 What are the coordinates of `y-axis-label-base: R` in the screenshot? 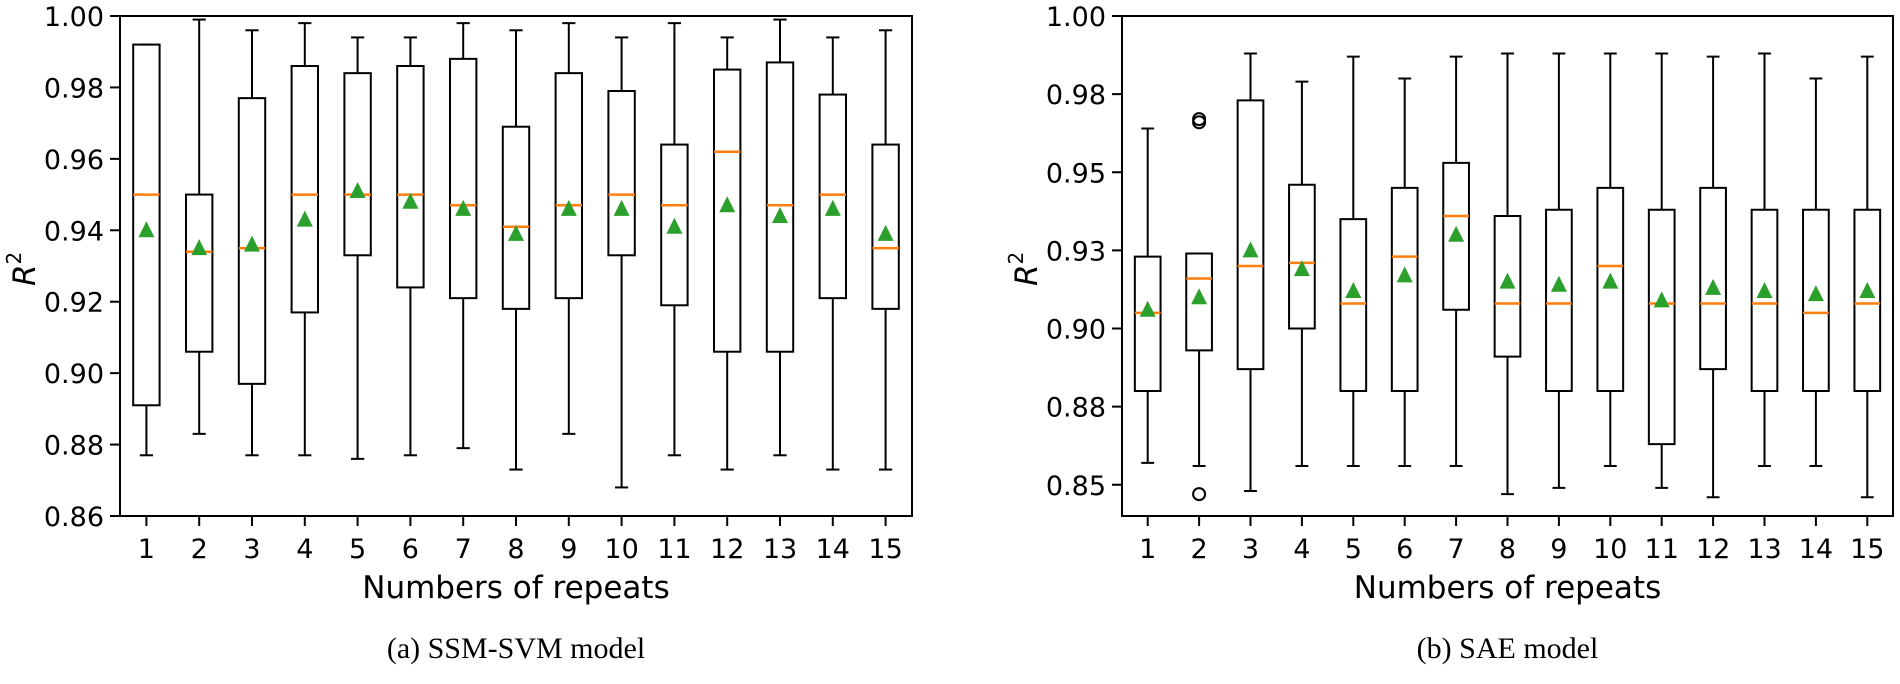 It's located at (1027, 275).